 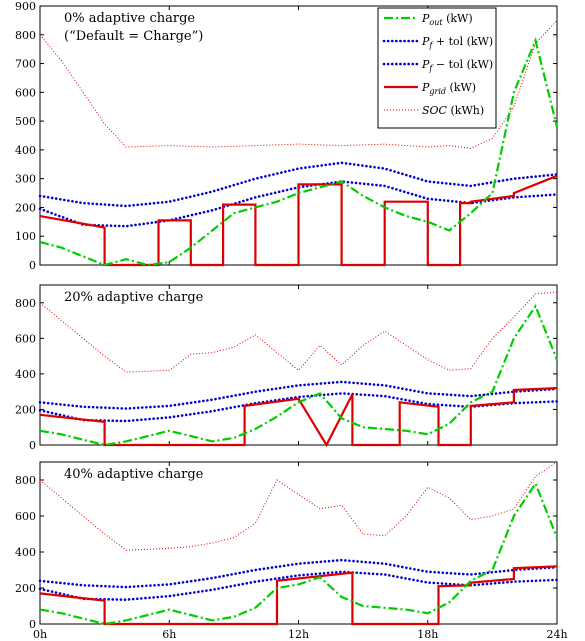 What do you see at coordinates (25, 121) in the screenshot?
I see `y-tick-label: 500` at bounding box center [25, 121].